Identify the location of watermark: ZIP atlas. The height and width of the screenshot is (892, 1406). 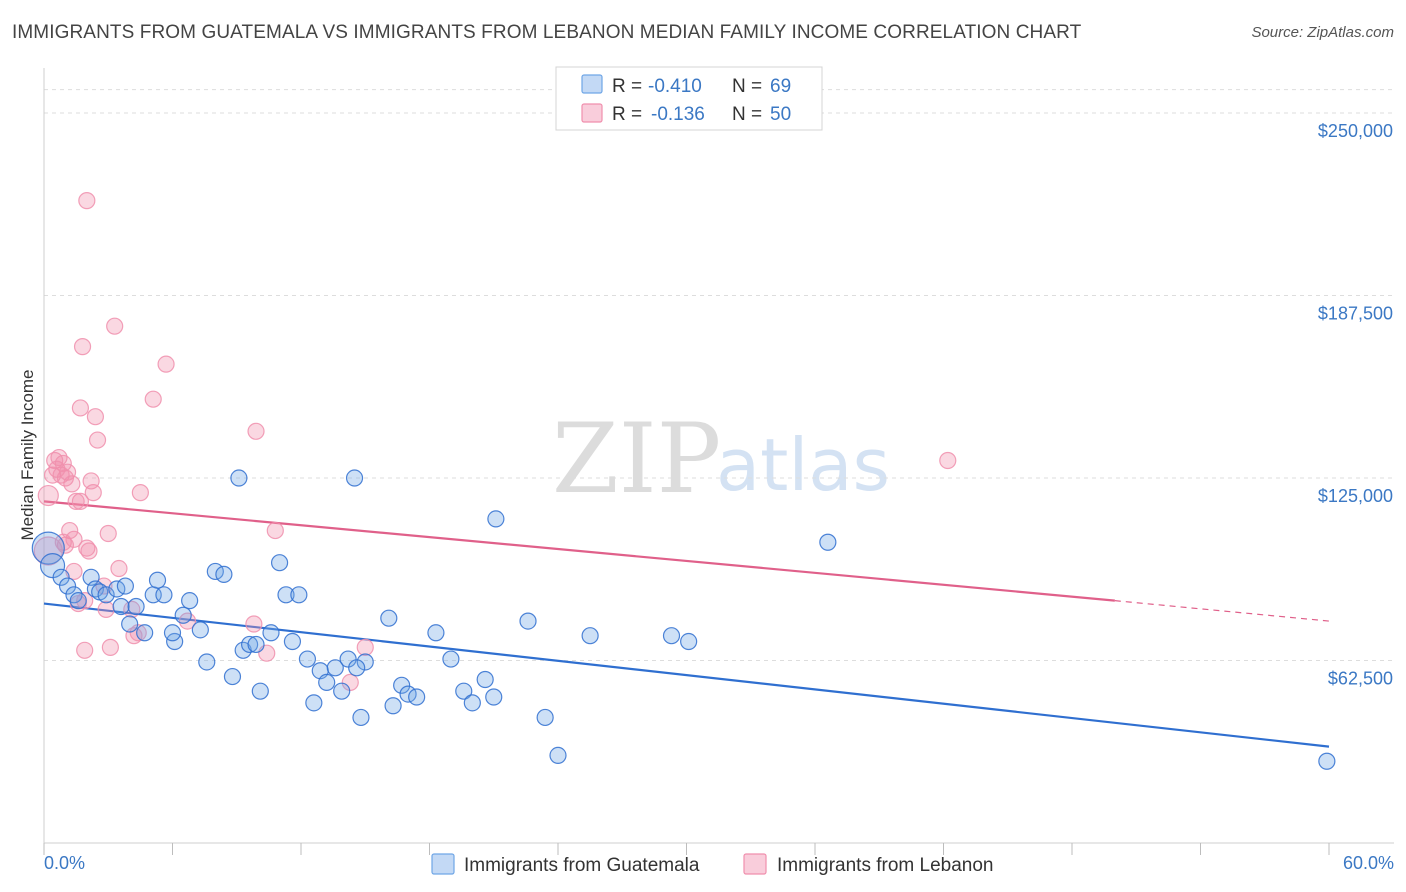
(721, 459).